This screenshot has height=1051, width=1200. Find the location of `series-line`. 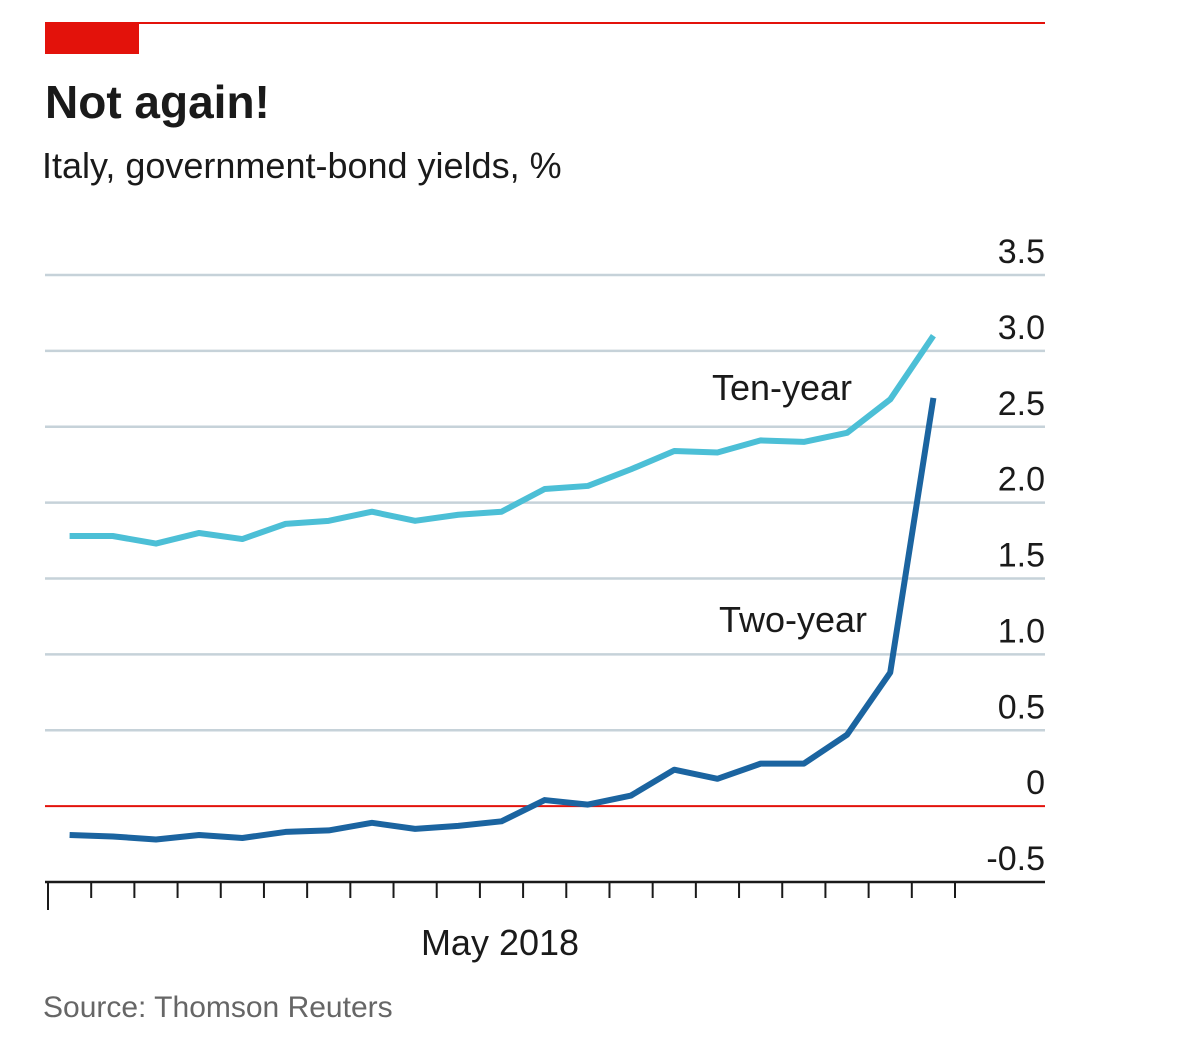

series-line is located at coordinates (502, 440).